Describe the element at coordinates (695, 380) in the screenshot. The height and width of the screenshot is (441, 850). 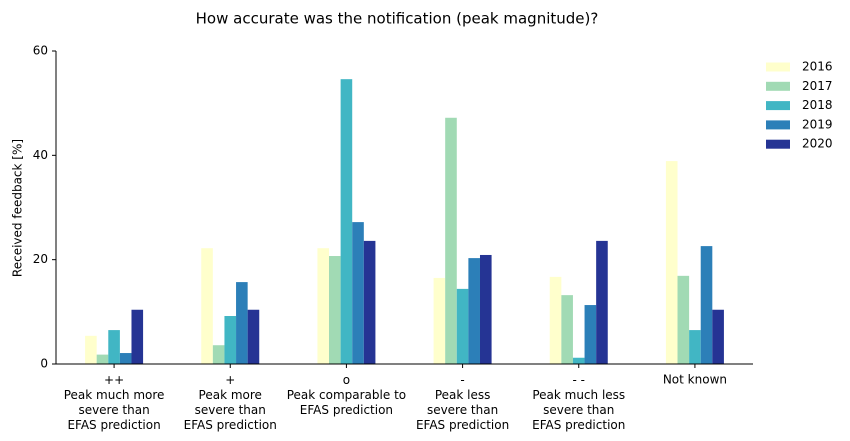
I see `x-tick-label: Not known` at that location.